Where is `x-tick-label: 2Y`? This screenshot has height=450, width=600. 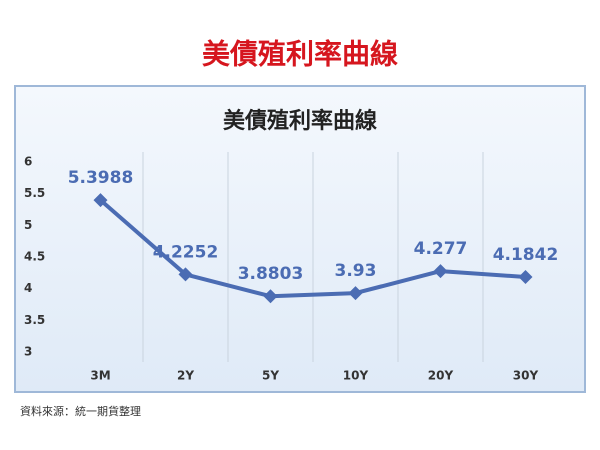 x-tick-label: 2Y is located at coordinates (185, 376).